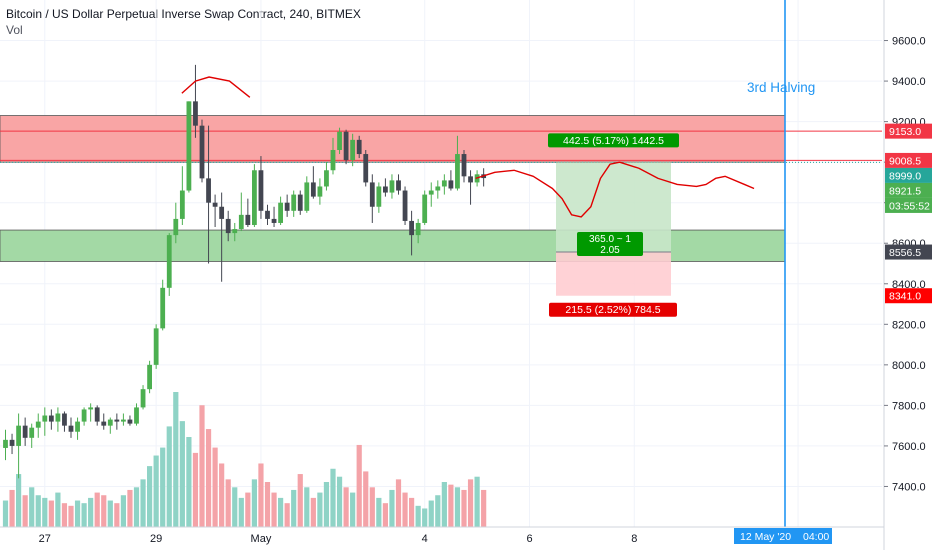 This screenshot has width=932, height=550. I want to click on price-axis-label: 9008.5, so click(908, 160).